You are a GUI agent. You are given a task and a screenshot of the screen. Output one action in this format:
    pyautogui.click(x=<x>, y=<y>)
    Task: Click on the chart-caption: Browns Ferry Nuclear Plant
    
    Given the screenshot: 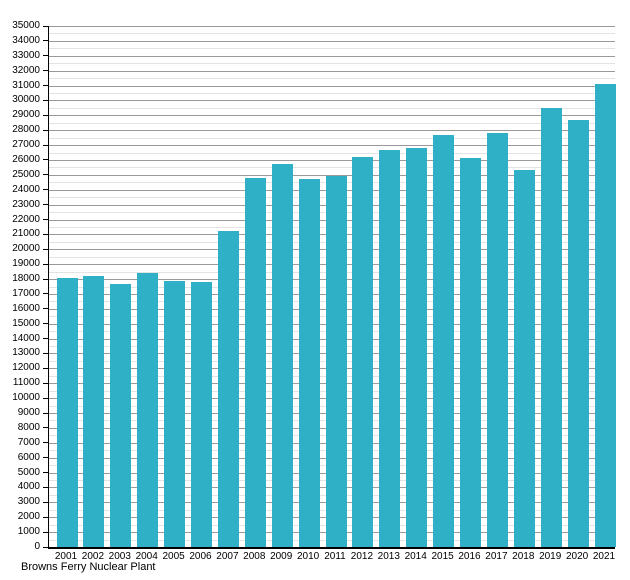 What is the action you would take?
    pyautogui.click(x=88, y=567)
    